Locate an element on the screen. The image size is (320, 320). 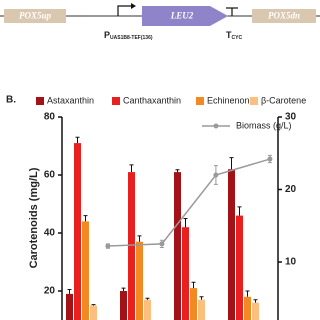
upstream-box is located at coordinates (35, 16).